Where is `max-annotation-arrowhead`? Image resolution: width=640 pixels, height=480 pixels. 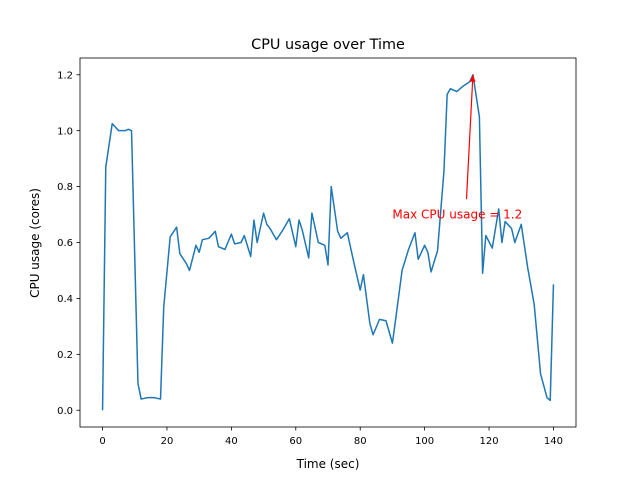 max-annotation-arrowhead is located at coordinates (472, 78).